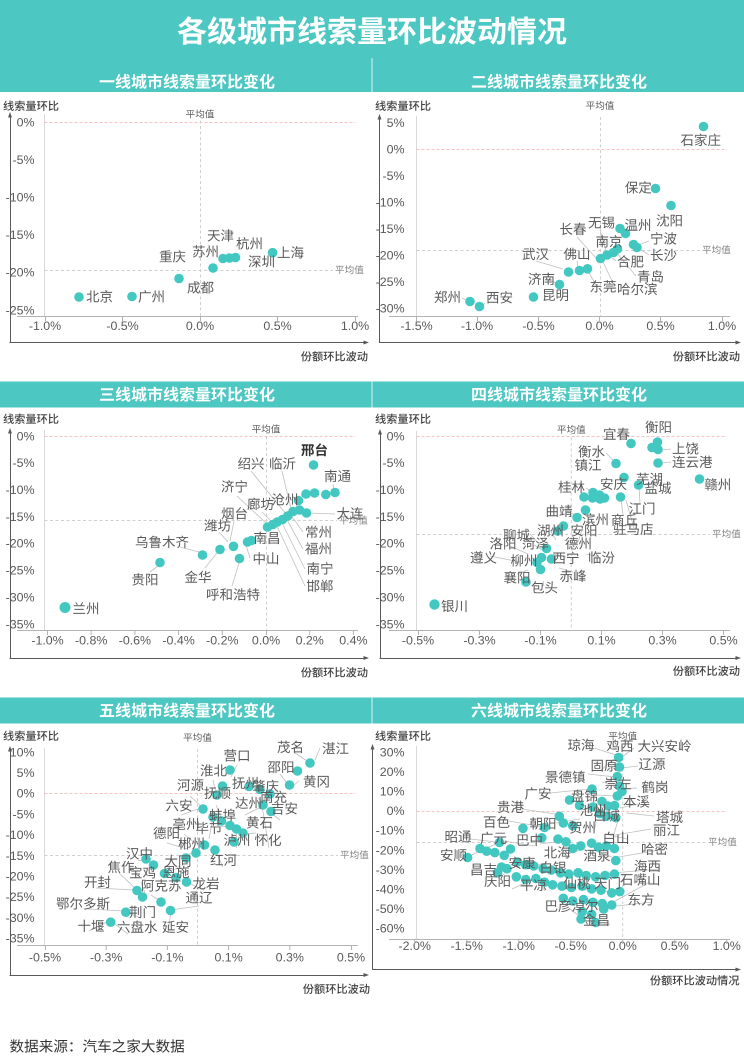 This screenshot has height=1060, width=744. What do you see at coordinates (390, 890) in the screenshot?
I see `svg-text: -40%` at bounding box center [390, 890].